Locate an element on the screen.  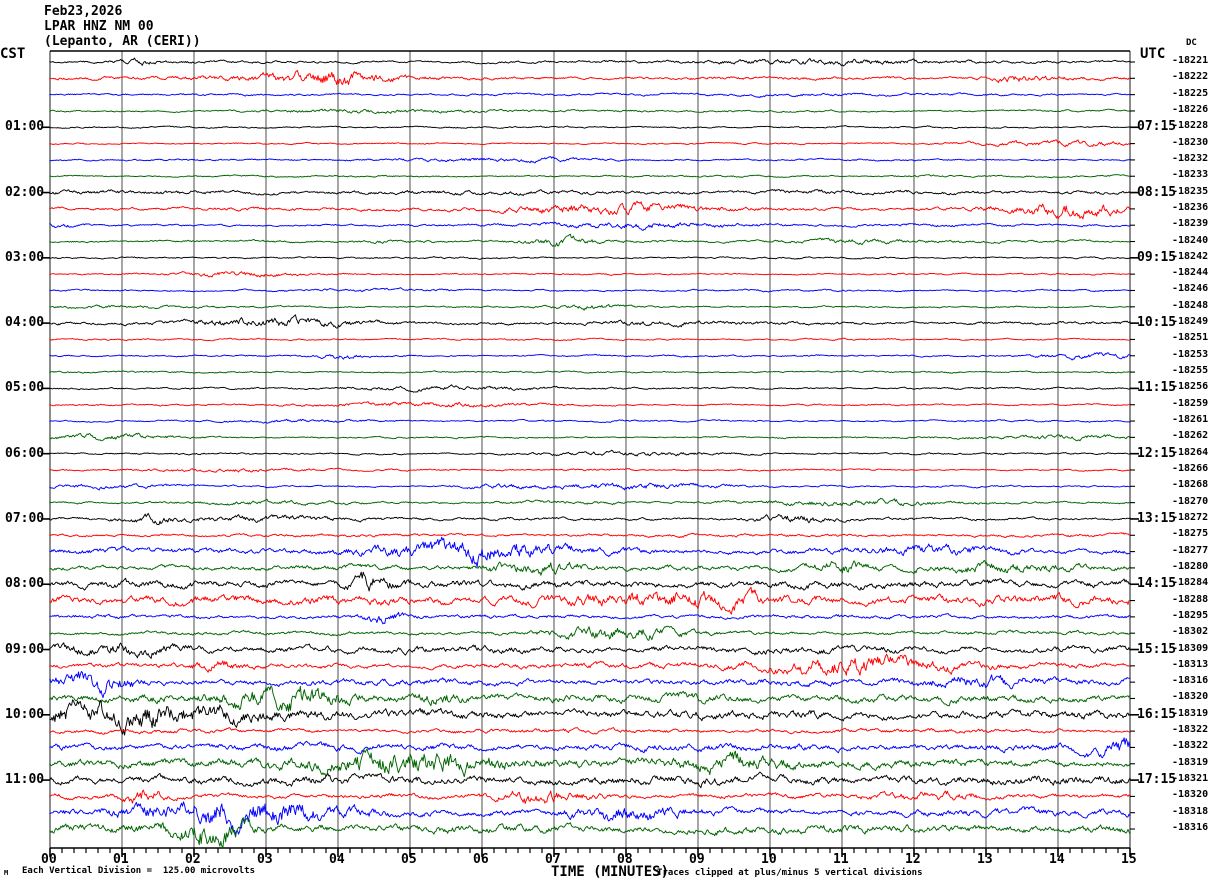
dc-value: -18284 is located at coordinates (1190, 583).